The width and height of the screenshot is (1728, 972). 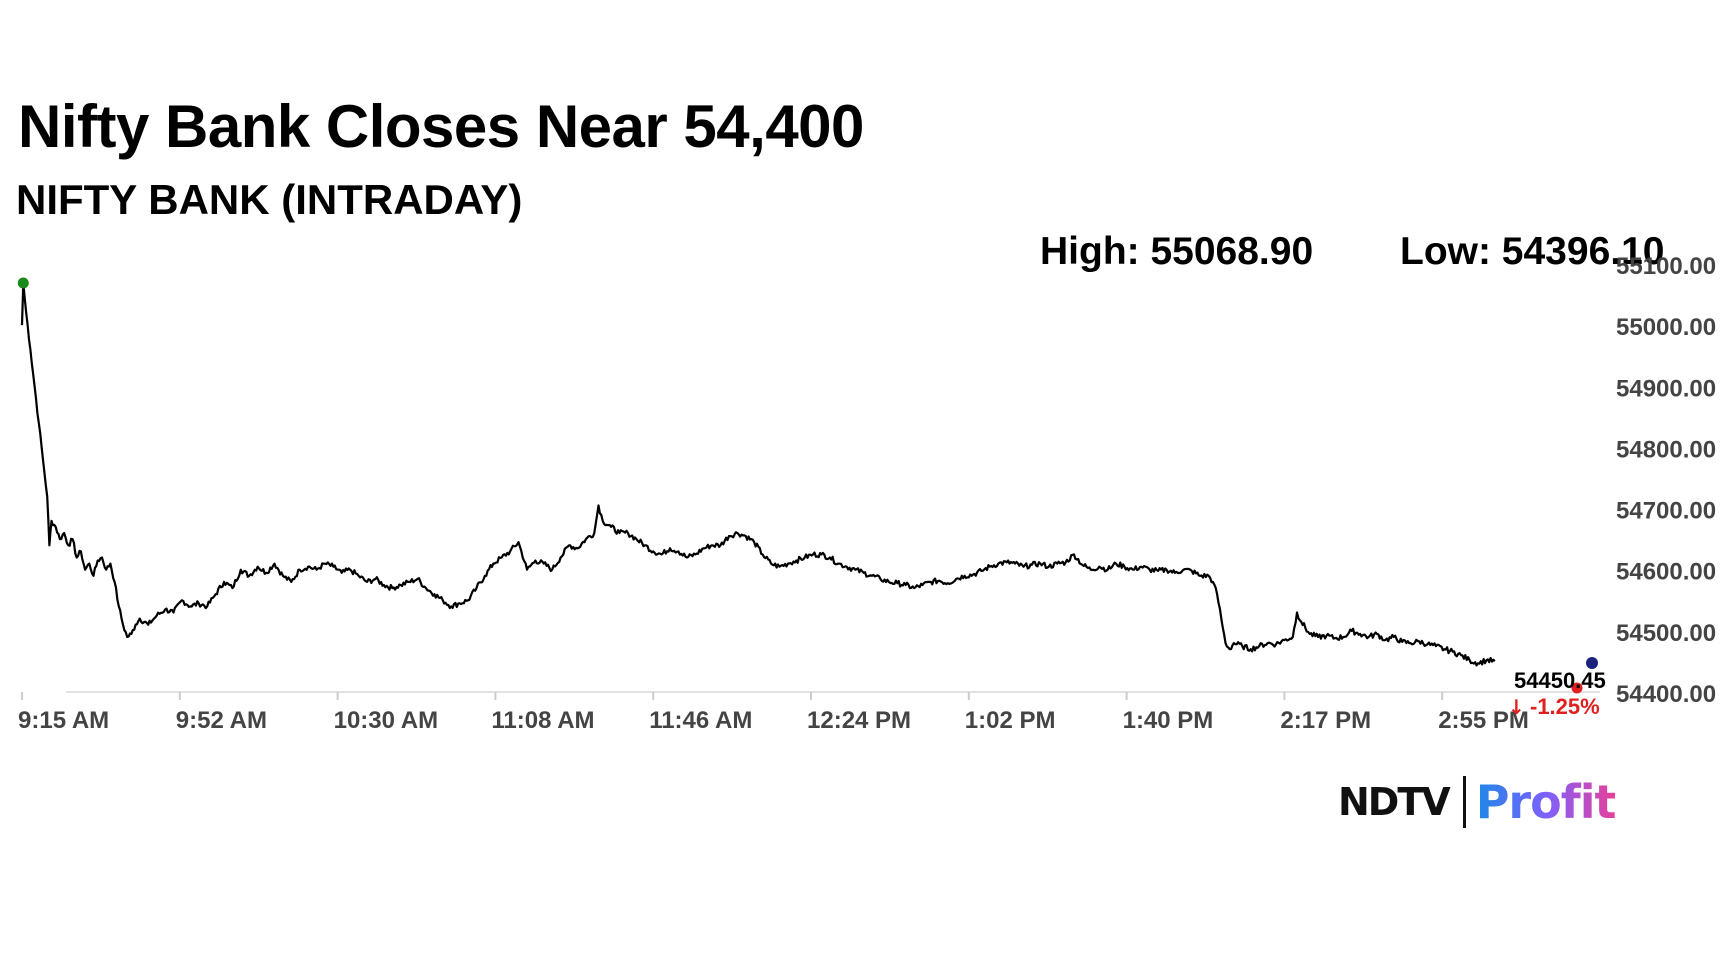 I want to click on change-percent-label: -1.25%, so click(x=1565, y=706).